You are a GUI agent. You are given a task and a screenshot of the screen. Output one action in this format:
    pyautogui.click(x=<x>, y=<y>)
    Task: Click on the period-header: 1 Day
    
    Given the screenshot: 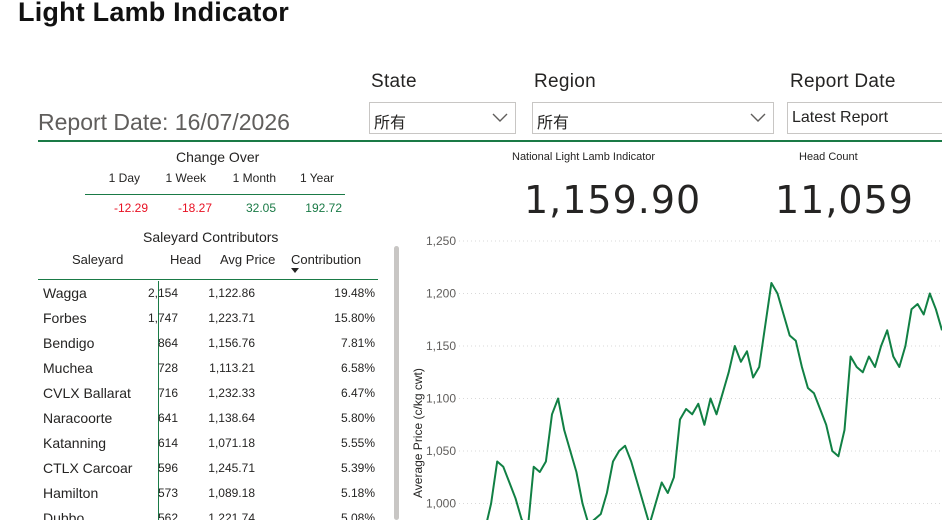 What is the action you would take?
    pyautogui.click(x=124, y=178)
    